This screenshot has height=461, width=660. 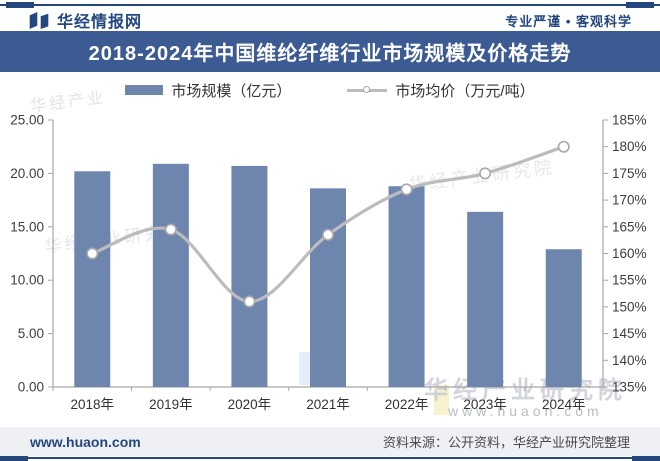 I want to click on right-axis-label: 150%, so click(x=629, y=306).